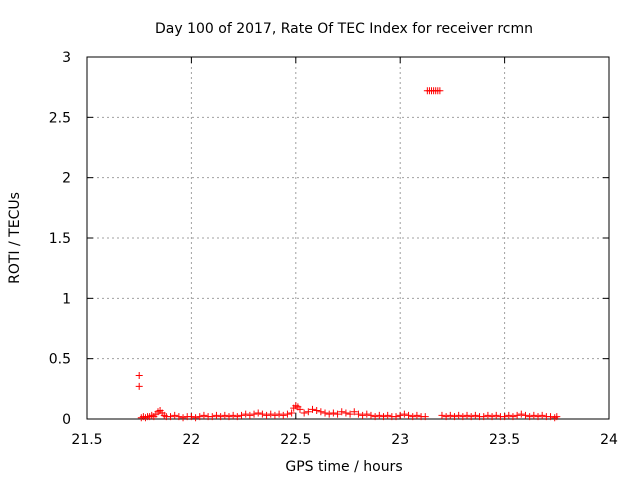 The image size is (640, 480). Describe the element at coordinates (295, 440) in the screenshot. I see `x-tick-label: 22.5` at that location.